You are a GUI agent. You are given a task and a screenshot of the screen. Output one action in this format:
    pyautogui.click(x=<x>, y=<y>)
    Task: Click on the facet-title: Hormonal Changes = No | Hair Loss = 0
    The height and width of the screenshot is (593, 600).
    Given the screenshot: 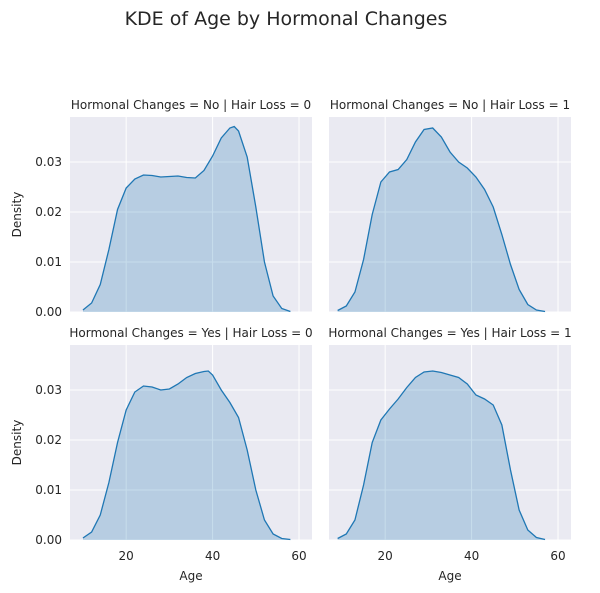 What is the action you would take?
    pyautogui.click(x=191, y=105)
    